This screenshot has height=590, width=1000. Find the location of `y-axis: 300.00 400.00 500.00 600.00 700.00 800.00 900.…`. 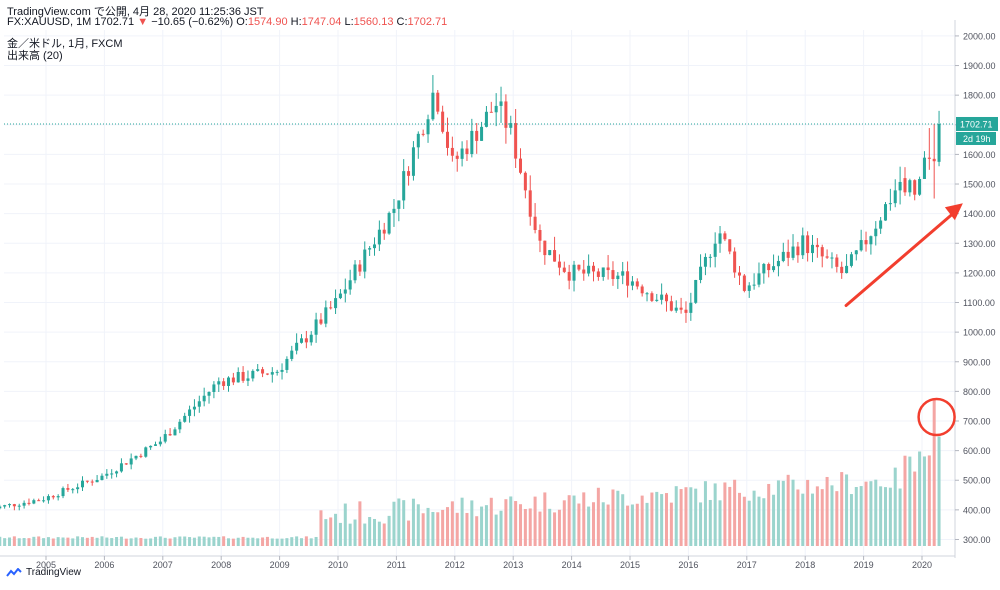

y-axis: 300.00 400.00 500.00 600.00 700.00 800.00 900.… is located at coordinates (976, 289).